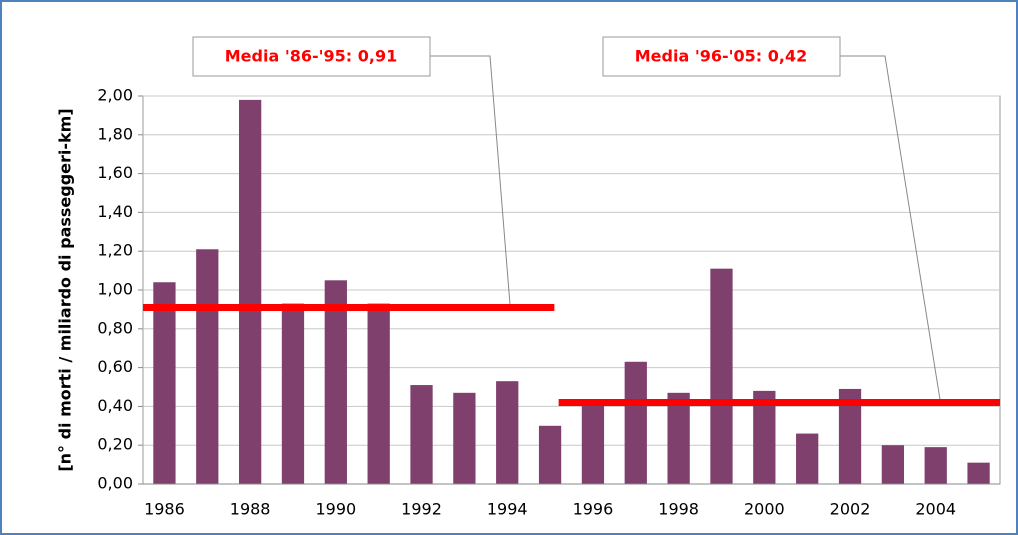 Image resolution: width=1018 pixels, height=535 pixels. I want to click on y-tick-label: 0,60, so click(115, 366).